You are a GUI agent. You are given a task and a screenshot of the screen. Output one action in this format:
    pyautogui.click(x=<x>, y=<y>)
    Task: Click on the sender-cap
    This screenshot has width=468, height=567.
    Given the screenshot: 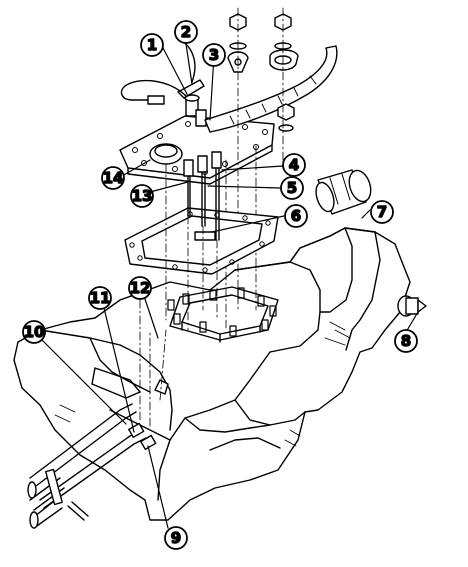 What is the action you would take?
    pyautogui.click(x=166, y=154)
    